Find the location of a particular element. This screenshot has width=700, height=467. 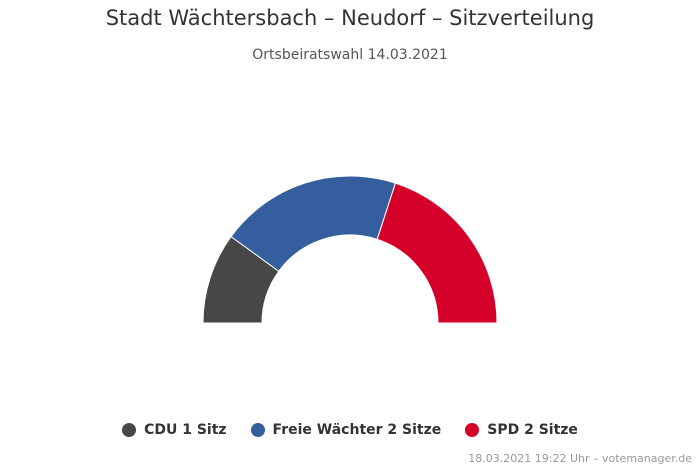

legend-item-cdu: CDU 1 Sitz is located at coordinates (174, 430).